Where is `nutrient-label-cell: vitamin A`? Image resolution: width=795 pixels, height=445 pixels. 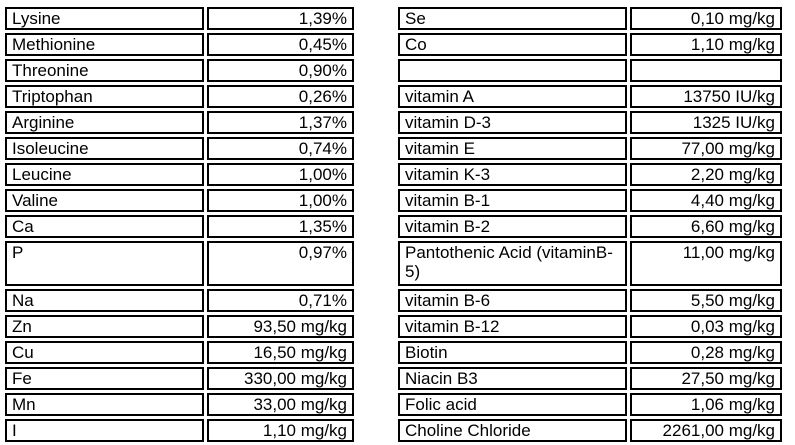
nutrient-label-cell: vitamin A is located at coordinates (512, 96).